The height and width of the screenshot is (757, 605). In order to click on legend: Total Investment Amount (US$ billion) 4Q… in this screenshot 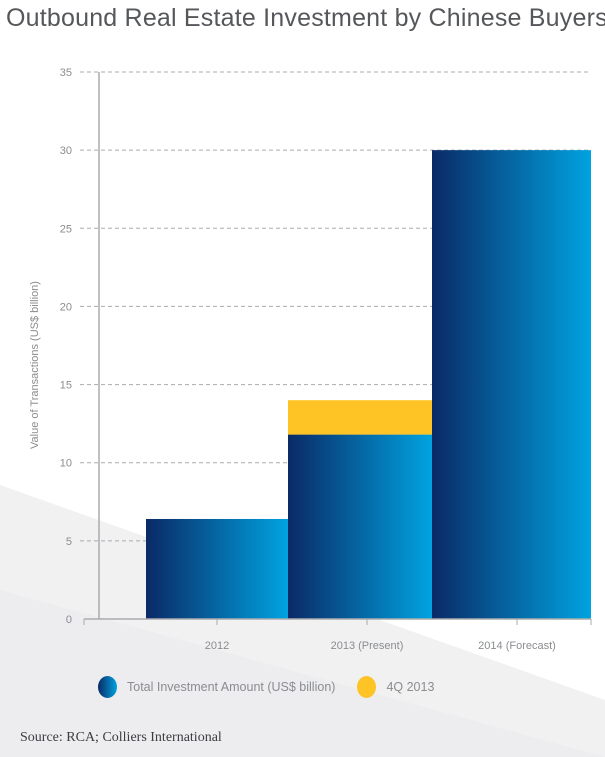, I will do `click(266, 687)`.